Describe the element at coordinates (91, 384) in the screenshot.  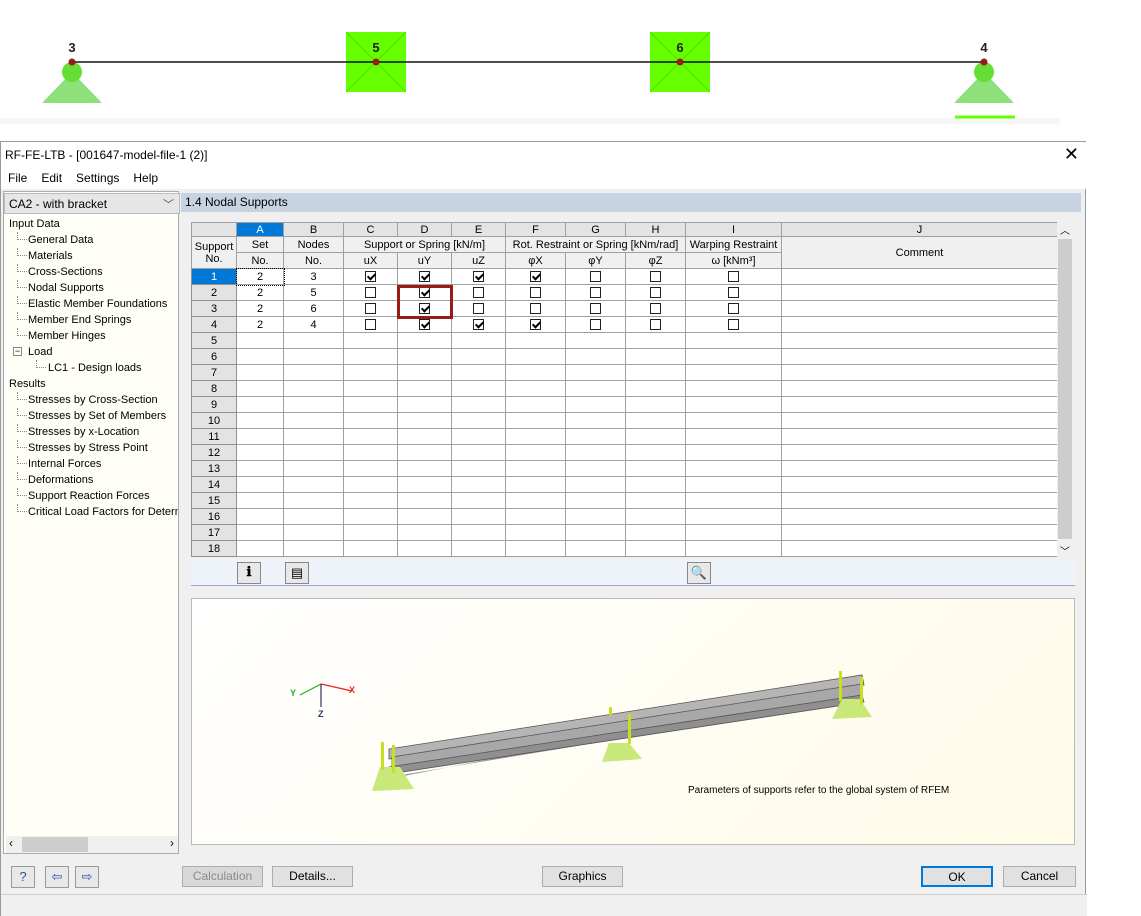
I see `tree-item: Results` at that location.